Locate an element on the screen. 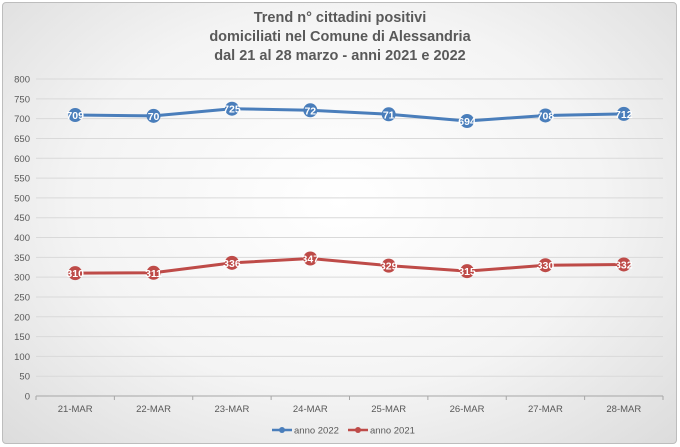 The image size is (680, 447). data-label: 330 is located at coordinates (546, 266).